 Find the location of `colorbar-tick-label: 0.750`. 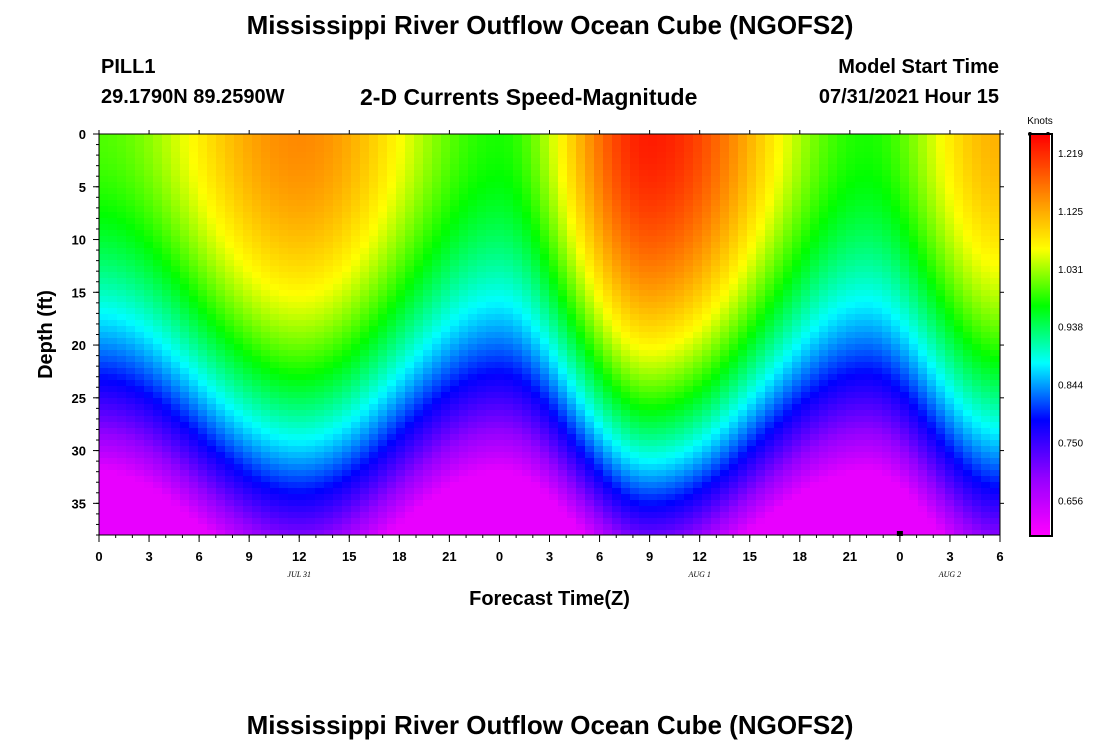

colorbar-tick-label: 0.750 is located at coordinates (1070, 443).